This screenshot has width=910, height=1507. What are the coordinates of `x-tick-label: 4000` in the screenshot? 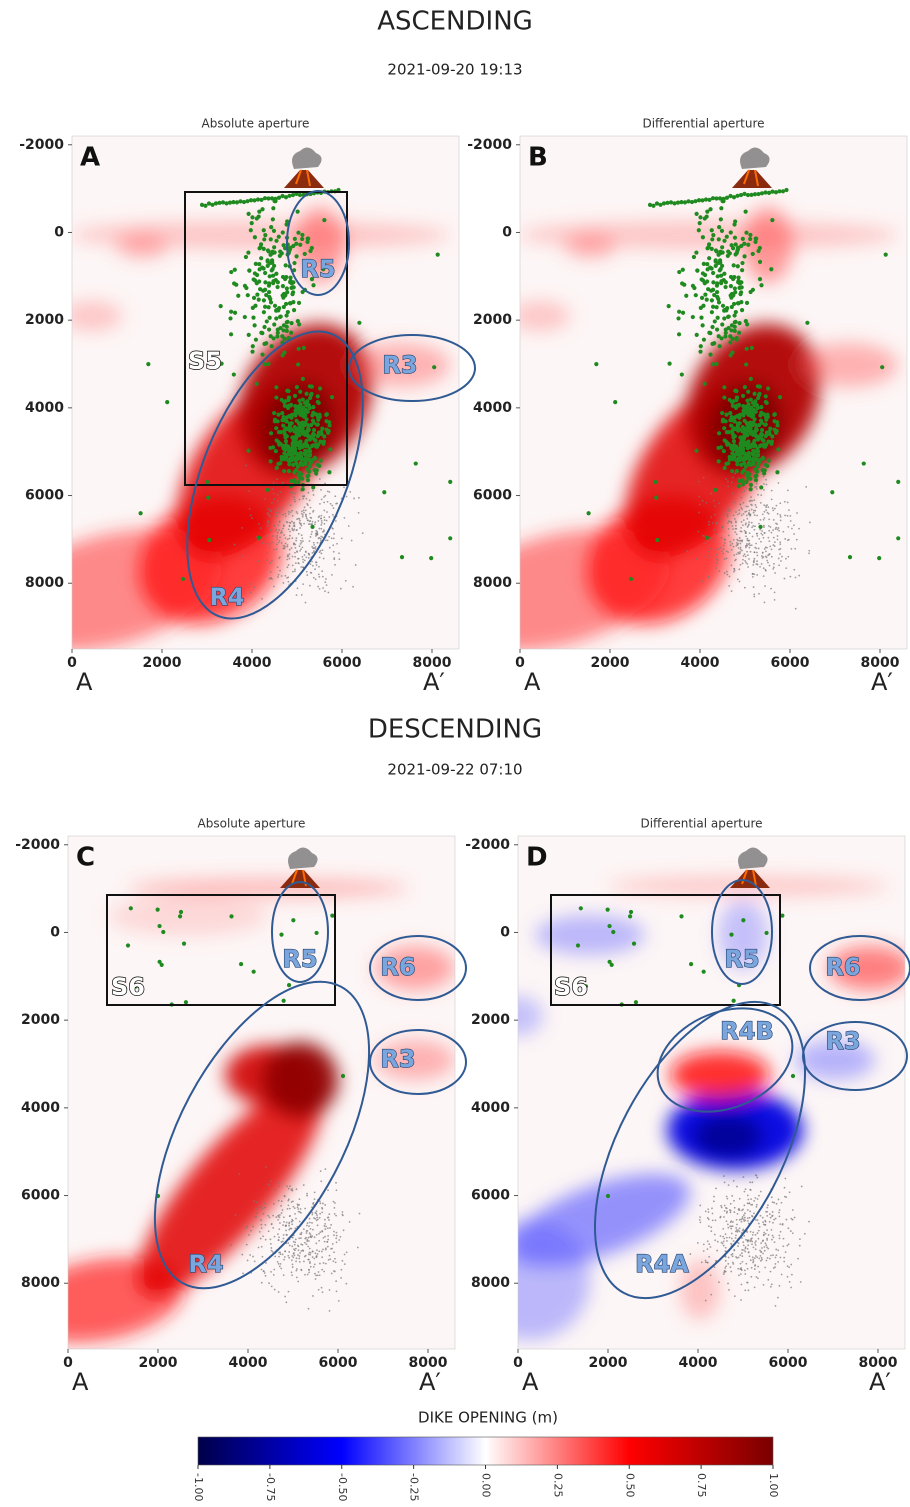 It's located at (248, 1363).